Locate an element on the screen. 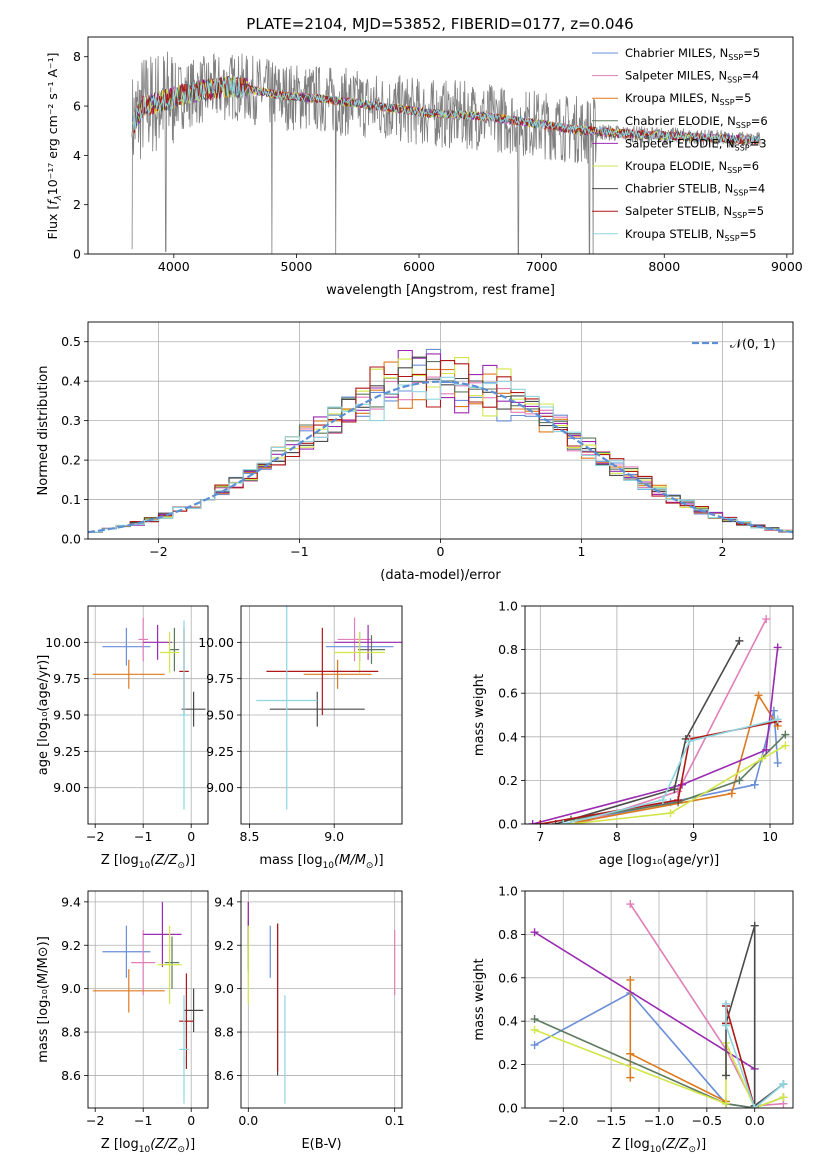 The height and width of the screenshot is (1170, 819). y-axis-label: Normed distribution is located at coordinates (43, 431).